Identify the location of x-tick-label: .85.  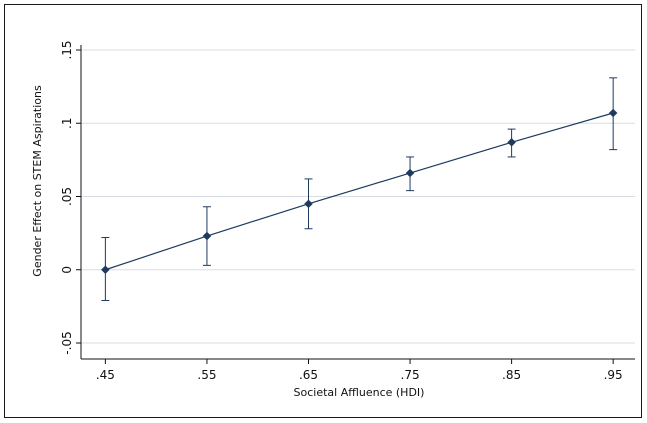
(511, 375).